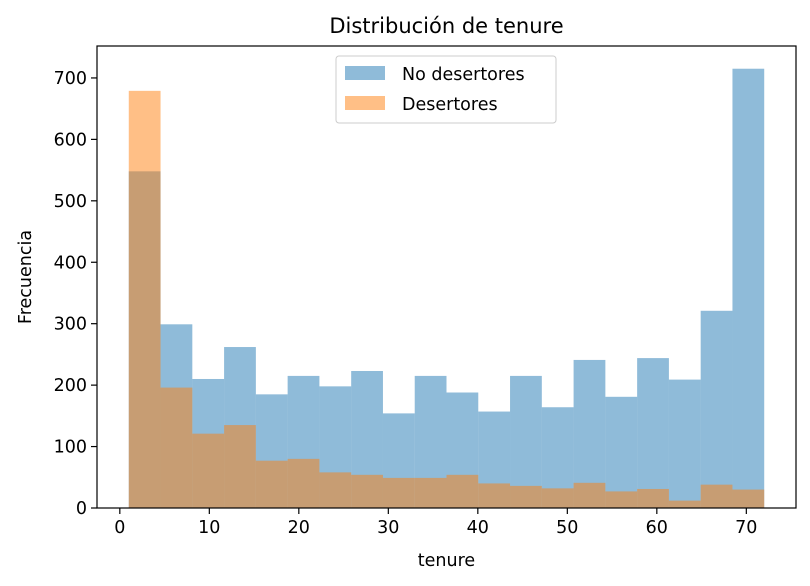 This screenshot has width=810, height=586. What do you see at coordinates (478, 528) in the screenshot?
I see `x-tick-label: 40` at bounding box center [478, 528].